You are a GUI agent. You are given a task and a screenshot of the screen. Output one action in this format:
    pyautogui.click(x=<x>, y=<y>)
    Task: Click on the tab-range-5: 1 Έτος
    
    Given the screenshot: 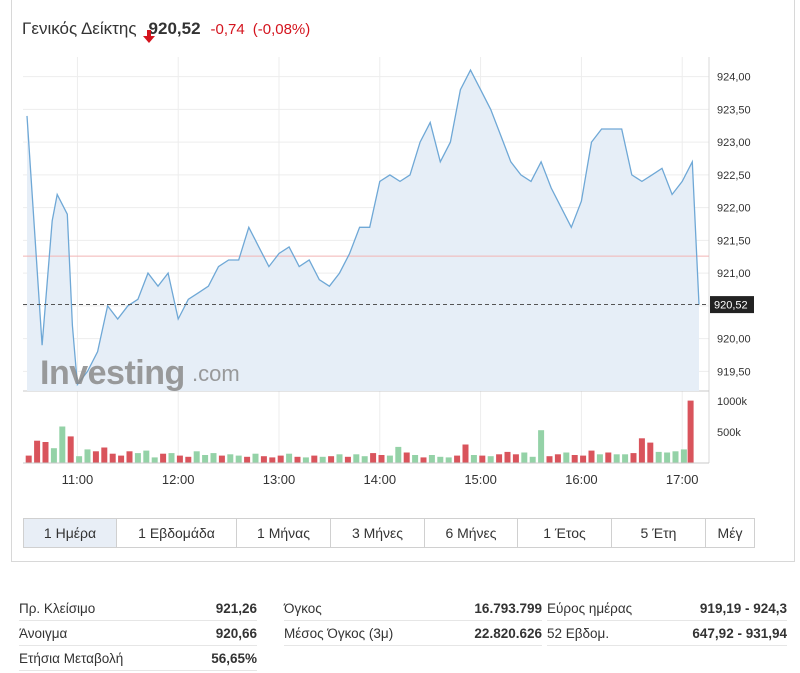 What is the action you would take?
    pyautogui.click(x=565, y=533)
    